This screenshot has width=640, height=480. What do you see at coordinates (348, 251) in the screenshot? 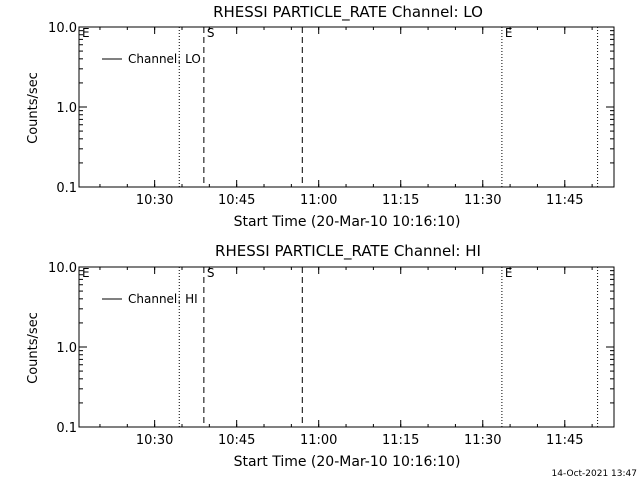
I see `chart-title: RHESSI PARTICLE_RATE Channel: HI` at bounding box center [348, 251].